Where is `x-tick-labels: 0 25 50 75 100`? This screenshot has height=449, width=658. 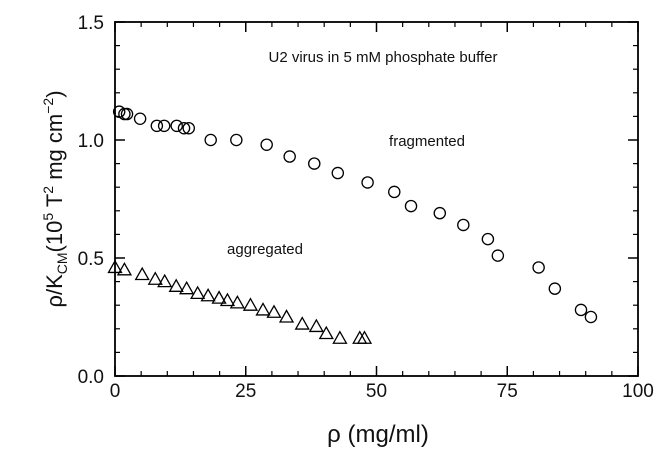
x-tick-labels: 0 25 50 75 100 is located at coordinates (382, 391).